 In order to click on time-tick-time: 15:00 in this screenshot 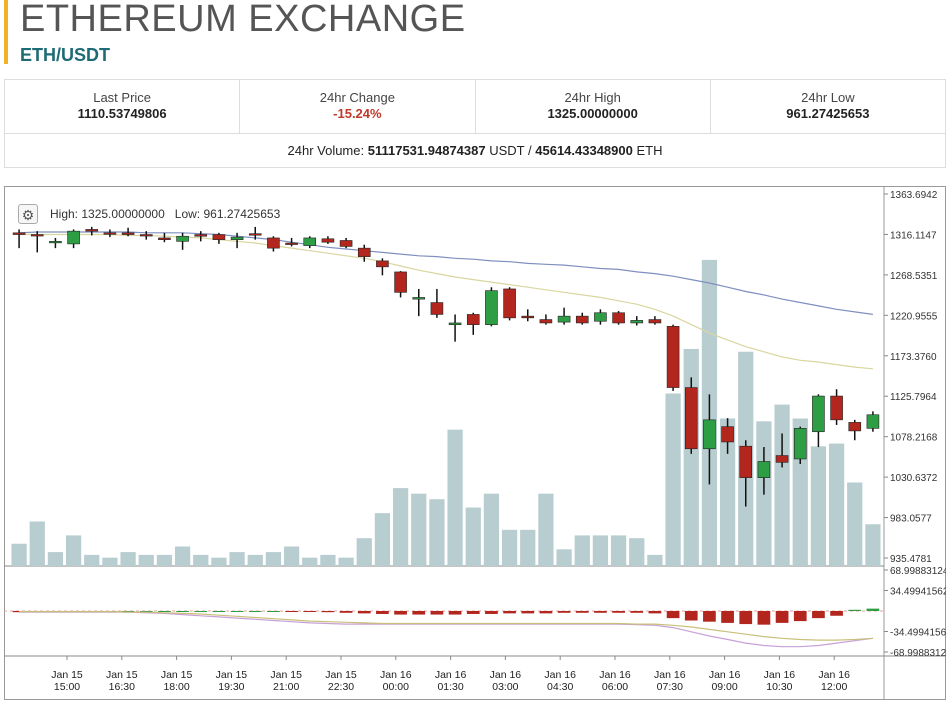, I will do `click(67, 687)`.